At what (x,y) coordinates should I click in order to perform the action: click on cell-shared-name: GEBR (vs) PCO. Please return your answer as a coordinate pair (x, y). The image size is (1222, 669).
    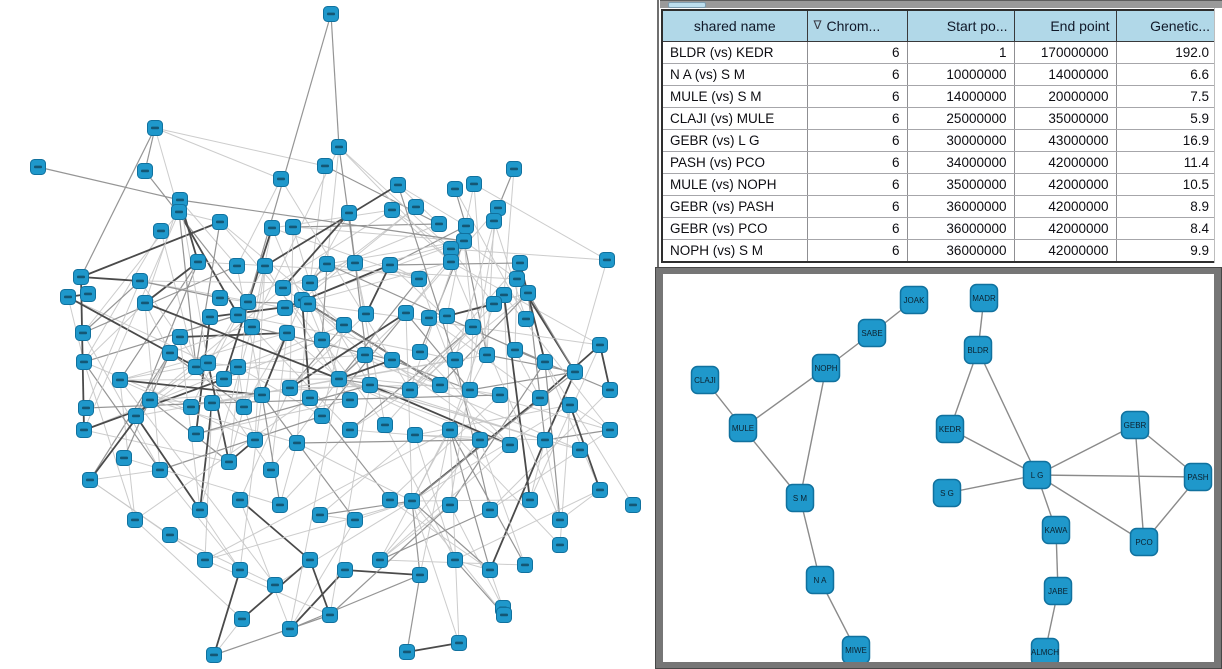
    Looking at the image, I should click on (735, 228).